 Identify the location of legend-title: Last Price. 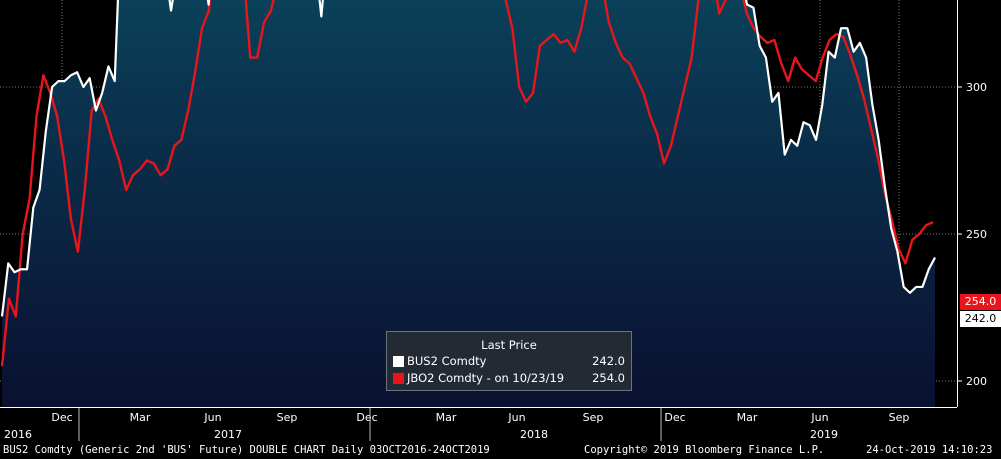
(509, 345).